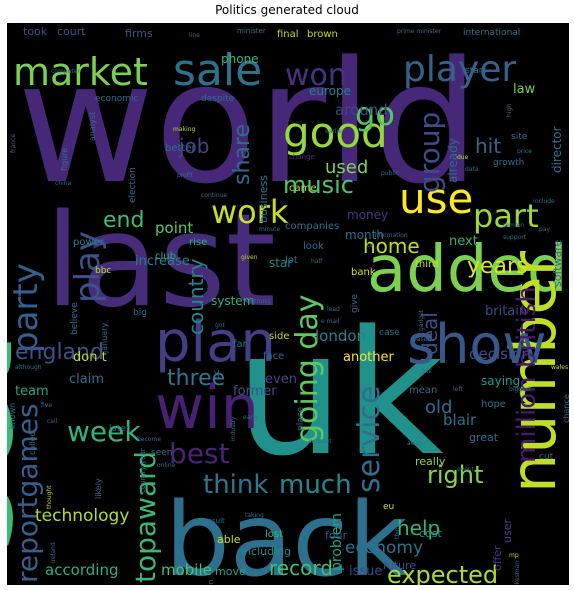  What do you see at coordinates (104, 431) in the screenshot?
I see `word-week: week` at bounding box center [104, 431].